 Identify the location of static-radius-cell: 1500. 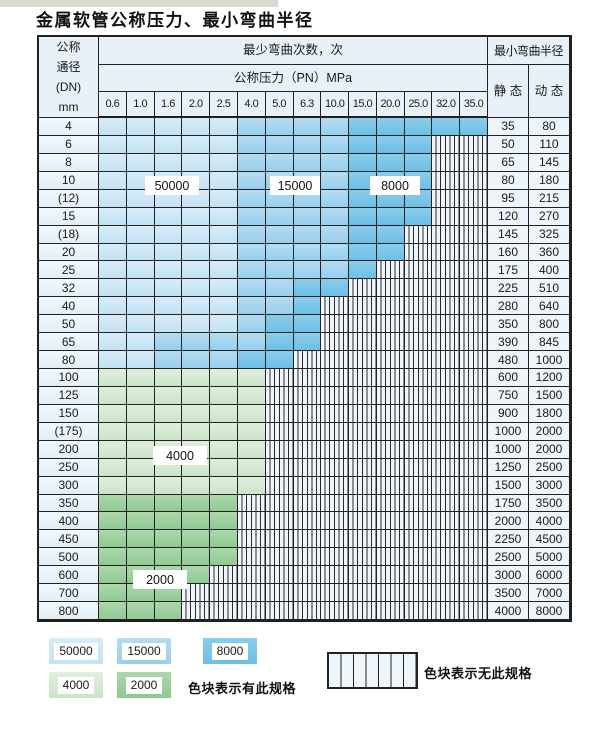
(508, 485).